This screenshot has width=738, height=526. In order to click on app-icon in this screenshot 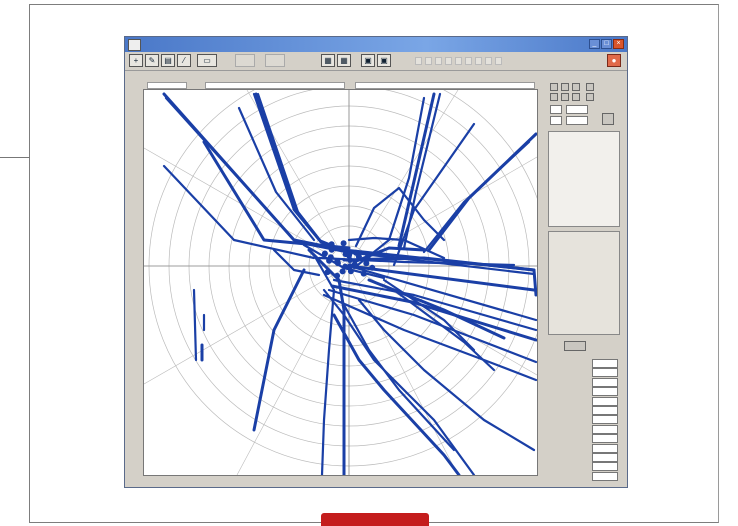, I will do `click(134, 45)`.